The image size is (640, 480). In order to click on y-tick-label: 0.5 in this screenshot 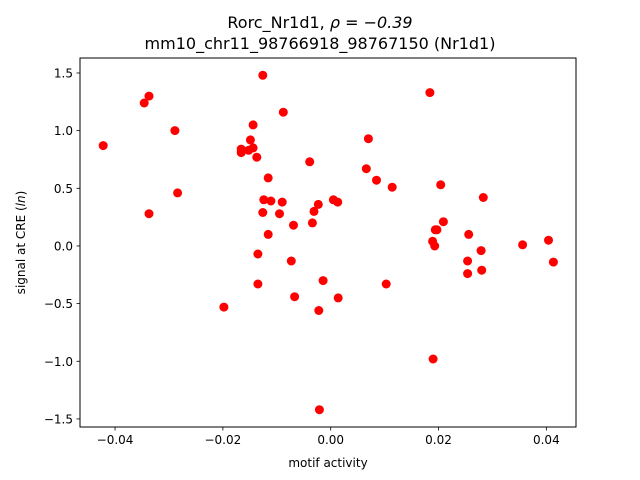, I will do `click(63, 189)`.